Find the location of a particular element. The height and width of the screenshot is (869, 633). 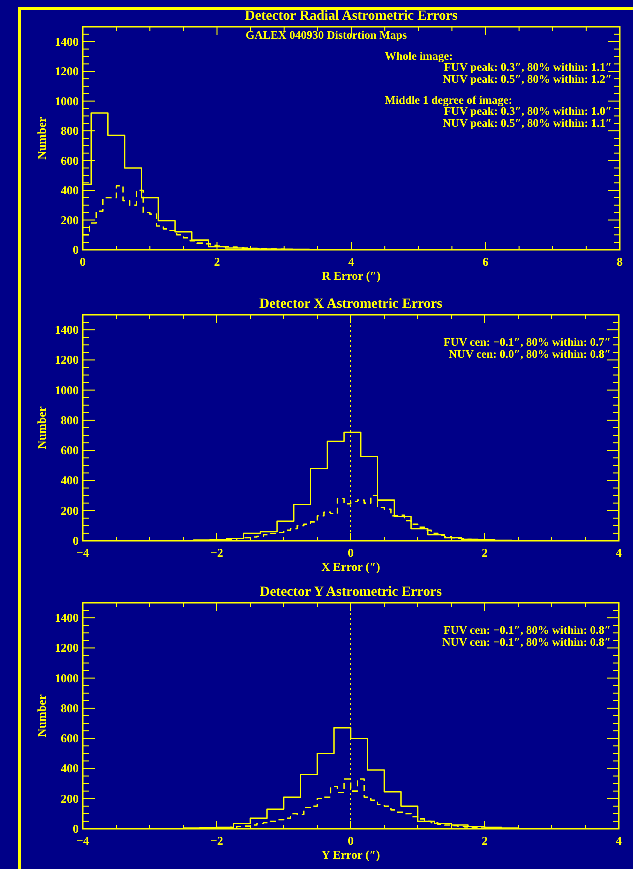

annotation: NUV cen: −0.1″, 80% within: 0.8″ is located at coordinates (526, 643).